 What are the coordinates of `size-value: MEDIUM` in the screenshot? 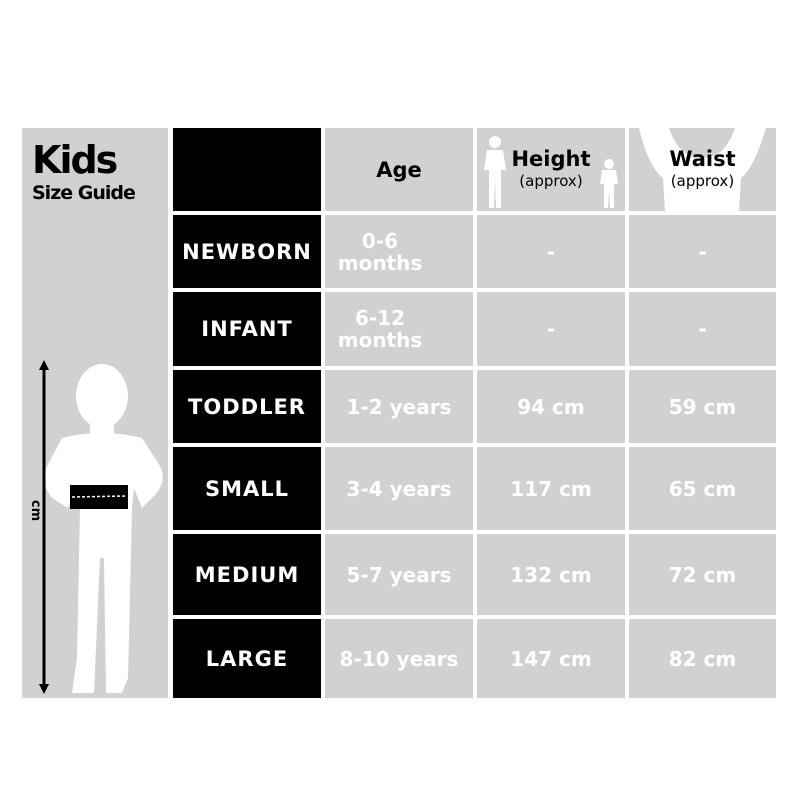 It's located at (247, 574).